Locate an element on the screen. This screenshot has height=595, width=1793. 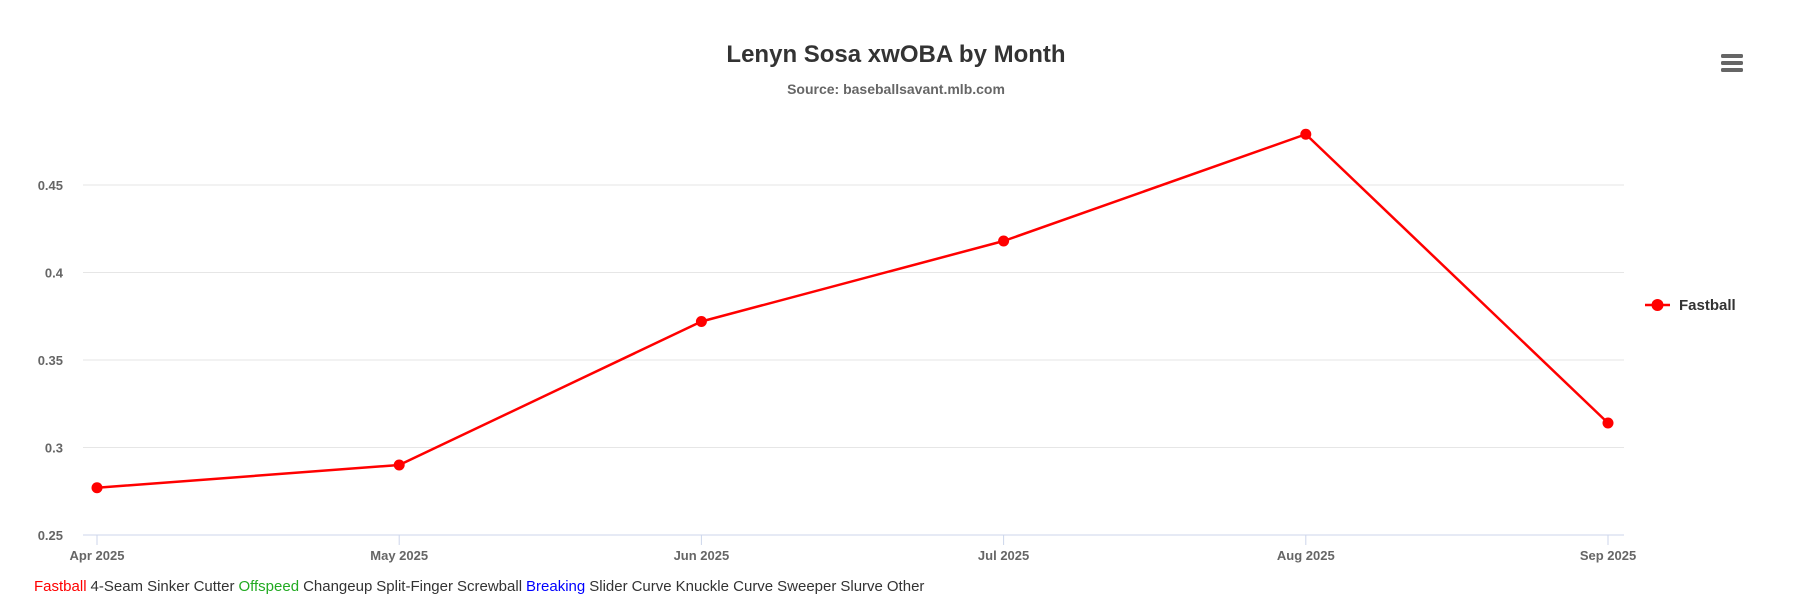
x-tick-label: Jul 2025 is located at coordinates (1003, 555).